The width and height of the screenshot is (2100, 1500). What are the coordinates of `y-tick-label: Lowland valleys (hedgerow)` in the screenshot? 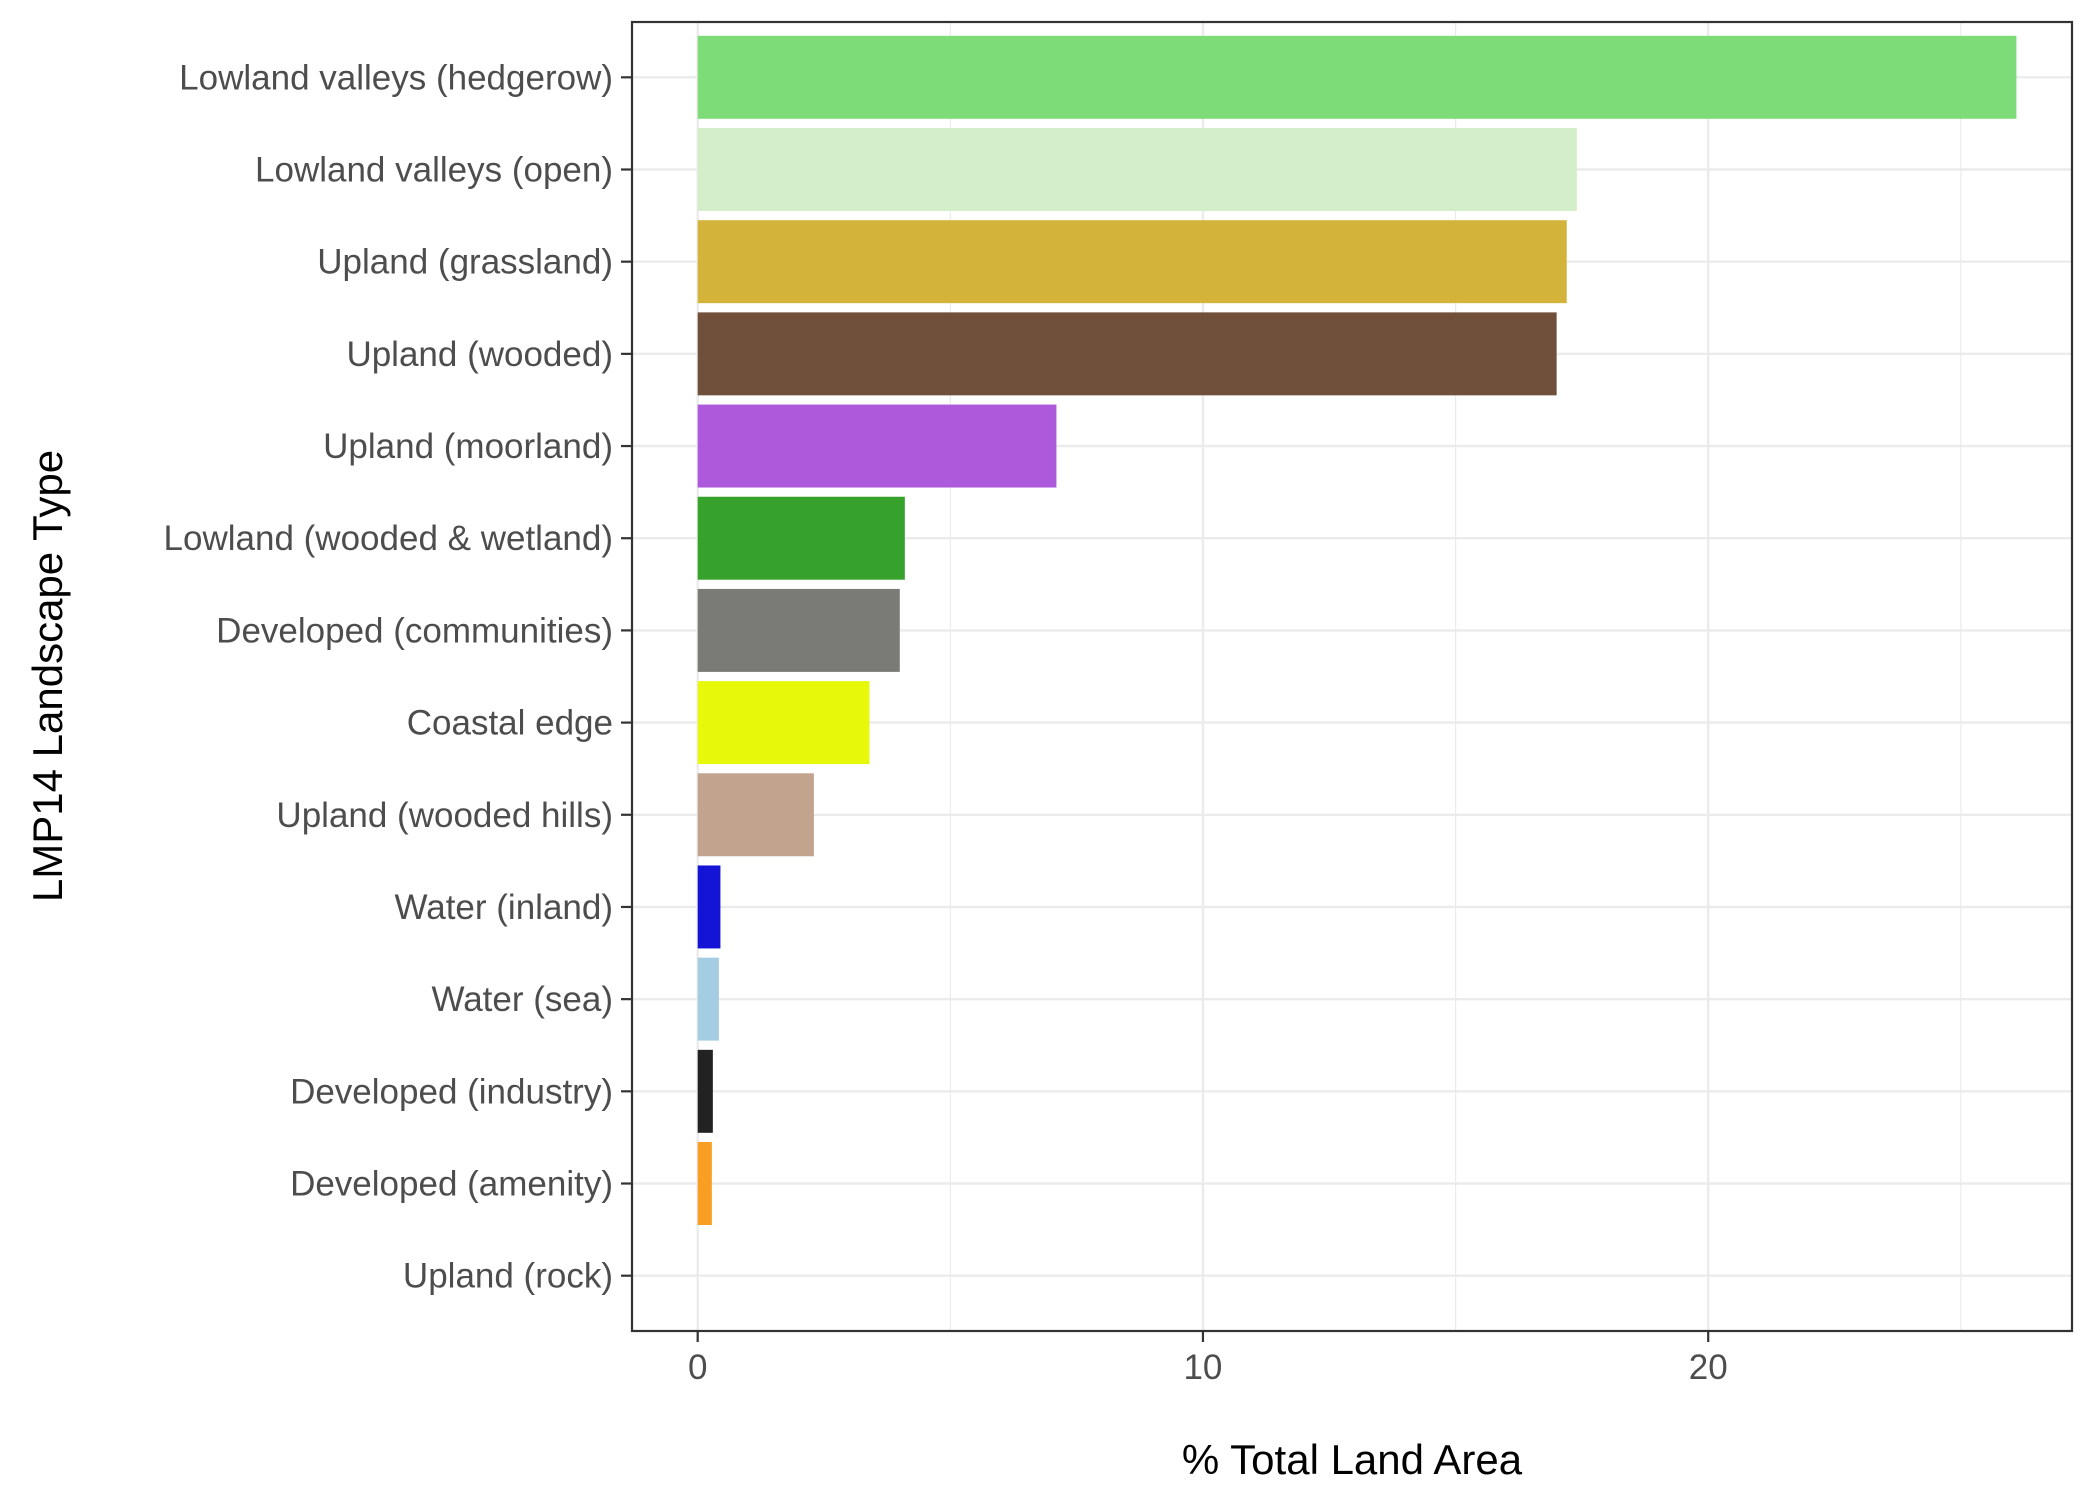 It's located at (396, 77).